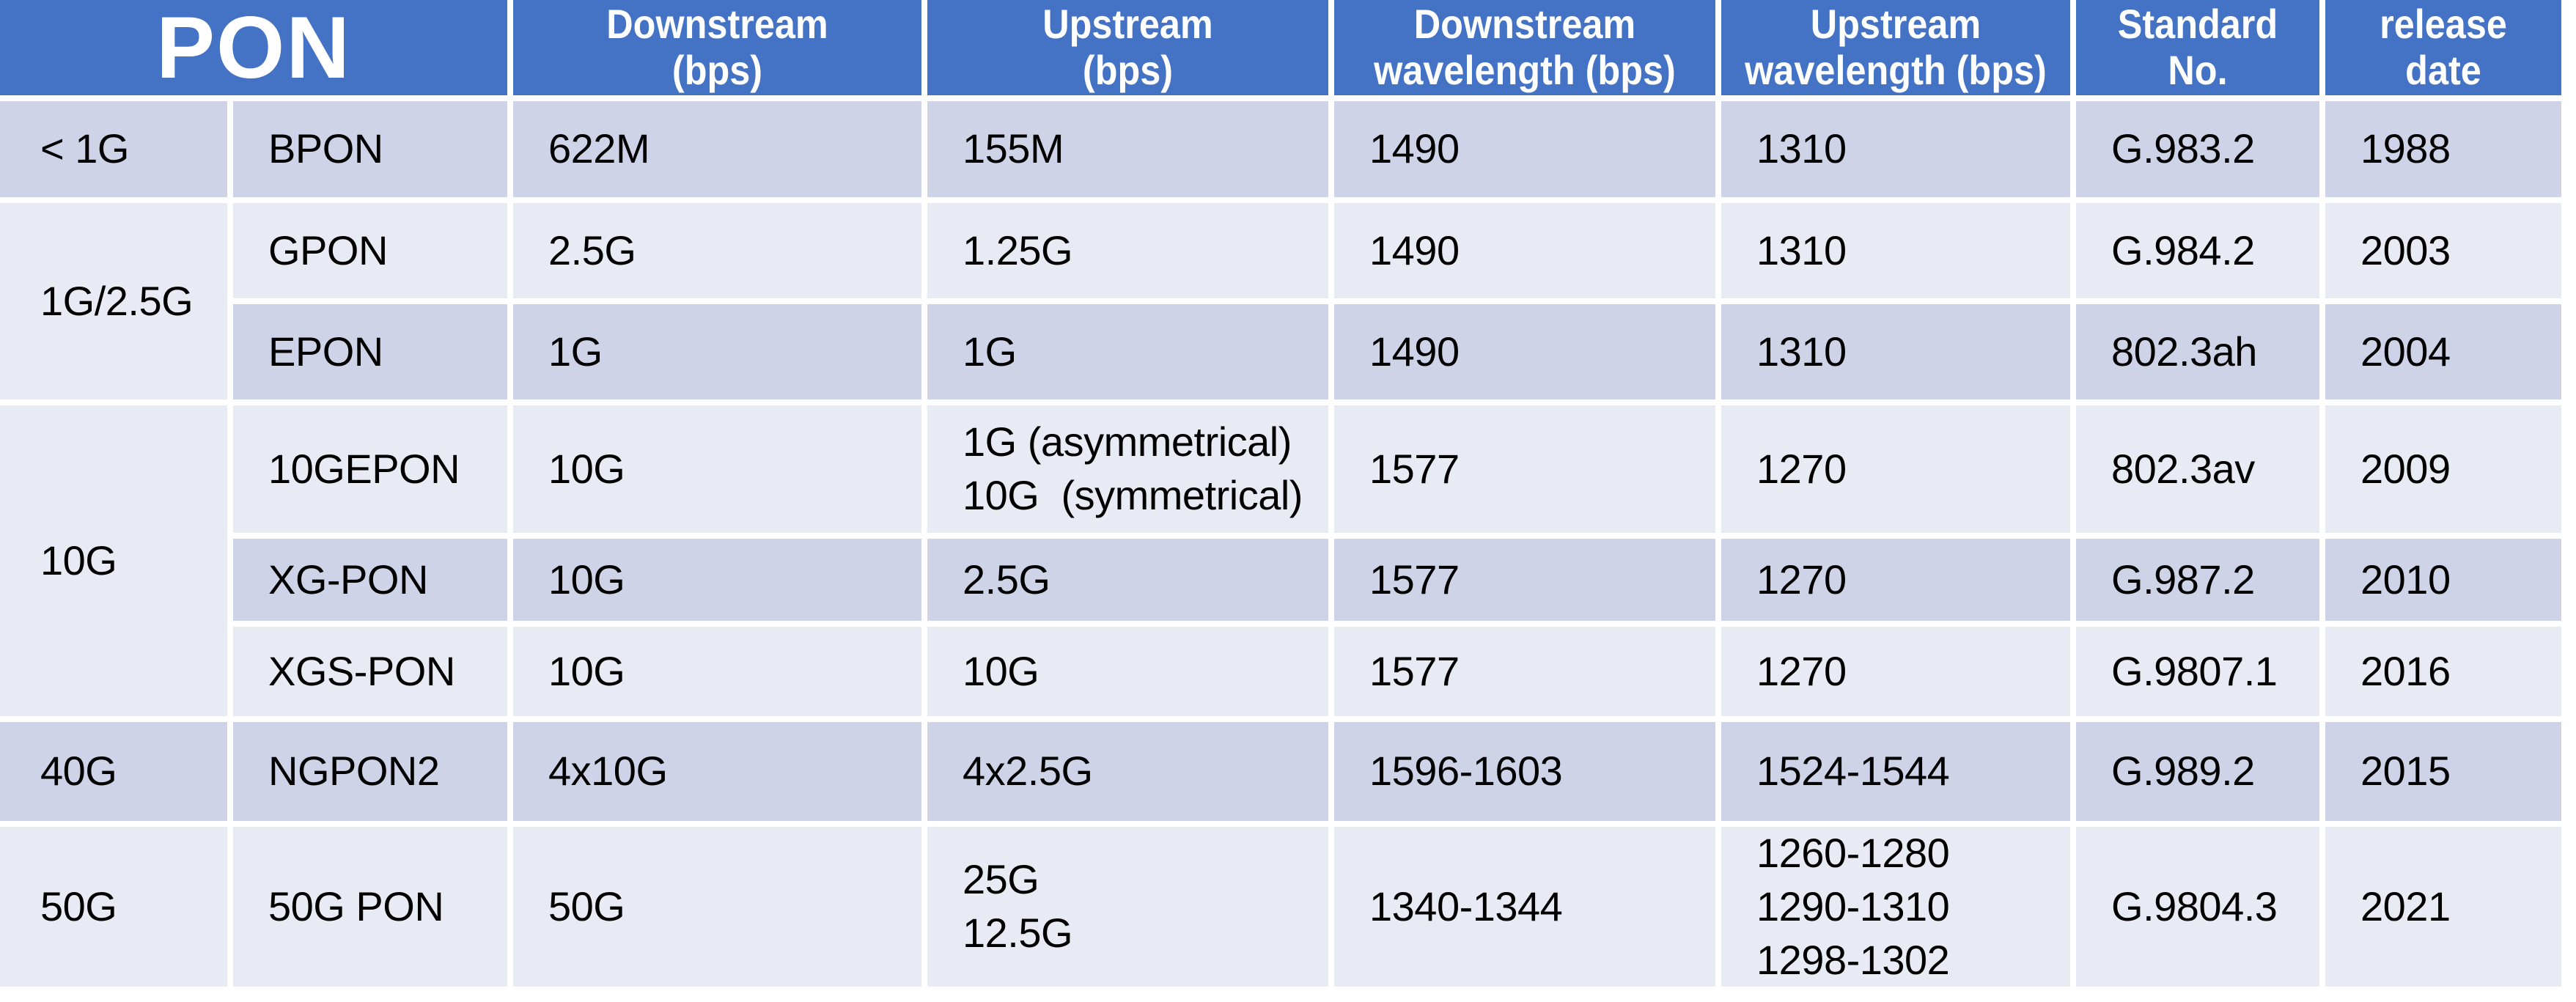 This screenshot has width=2576, height=1002. Describe the element at coordinates (113, 149) in the screenshot. I see `cell-speed-class: < 1G` at that location.